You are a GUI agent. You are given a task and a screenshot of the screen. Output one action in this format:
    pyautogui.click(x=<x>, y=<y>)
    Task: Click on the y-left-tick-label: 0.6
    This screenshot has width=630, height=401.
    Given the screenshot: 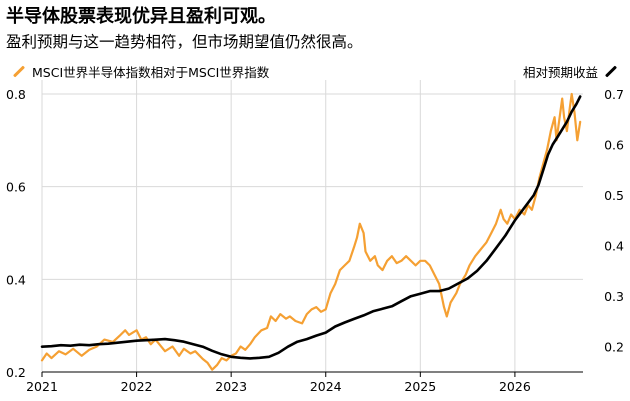 What is the action you would take?
    pyautogui.click(x=16, y=187)
    